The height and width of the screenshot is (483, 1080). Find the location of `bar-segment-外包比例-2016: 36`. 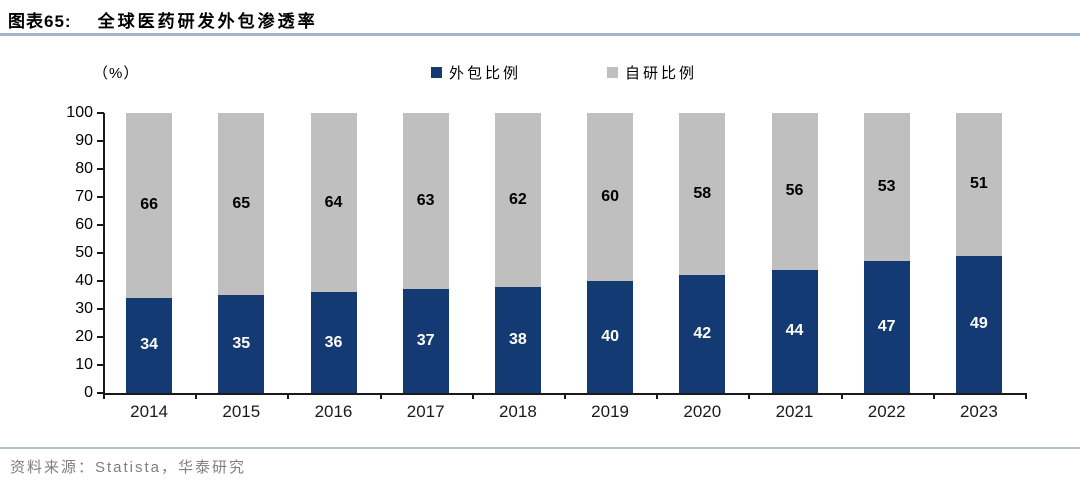

bar-segment-外包比例-2016: 36 is located at coordinates (333, 342).